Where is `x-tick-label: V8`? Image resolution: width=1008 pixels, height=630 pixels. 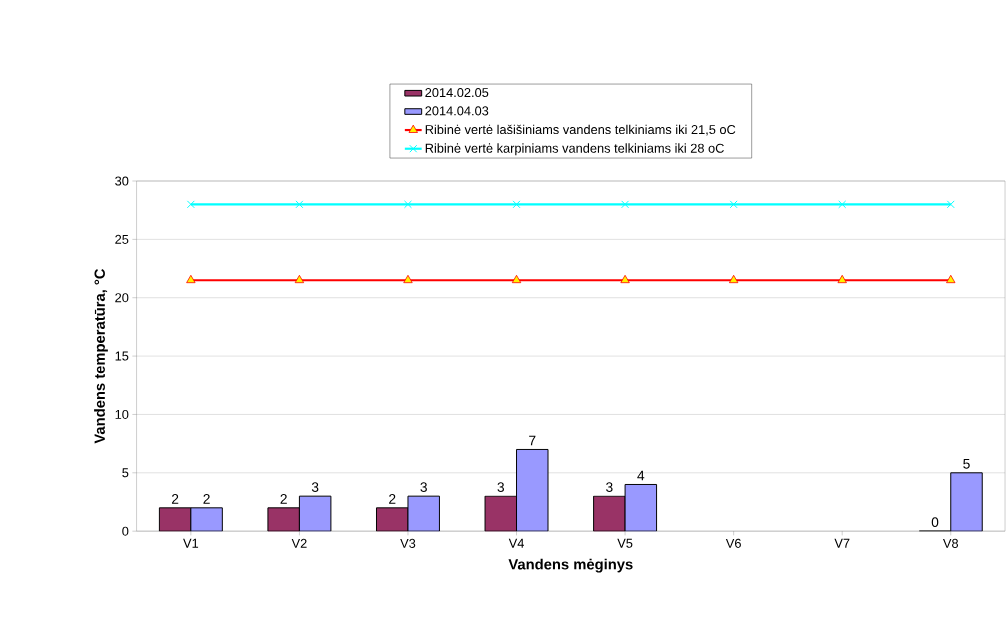
x-tick-label: V8 is located at coordinates (950, 543).